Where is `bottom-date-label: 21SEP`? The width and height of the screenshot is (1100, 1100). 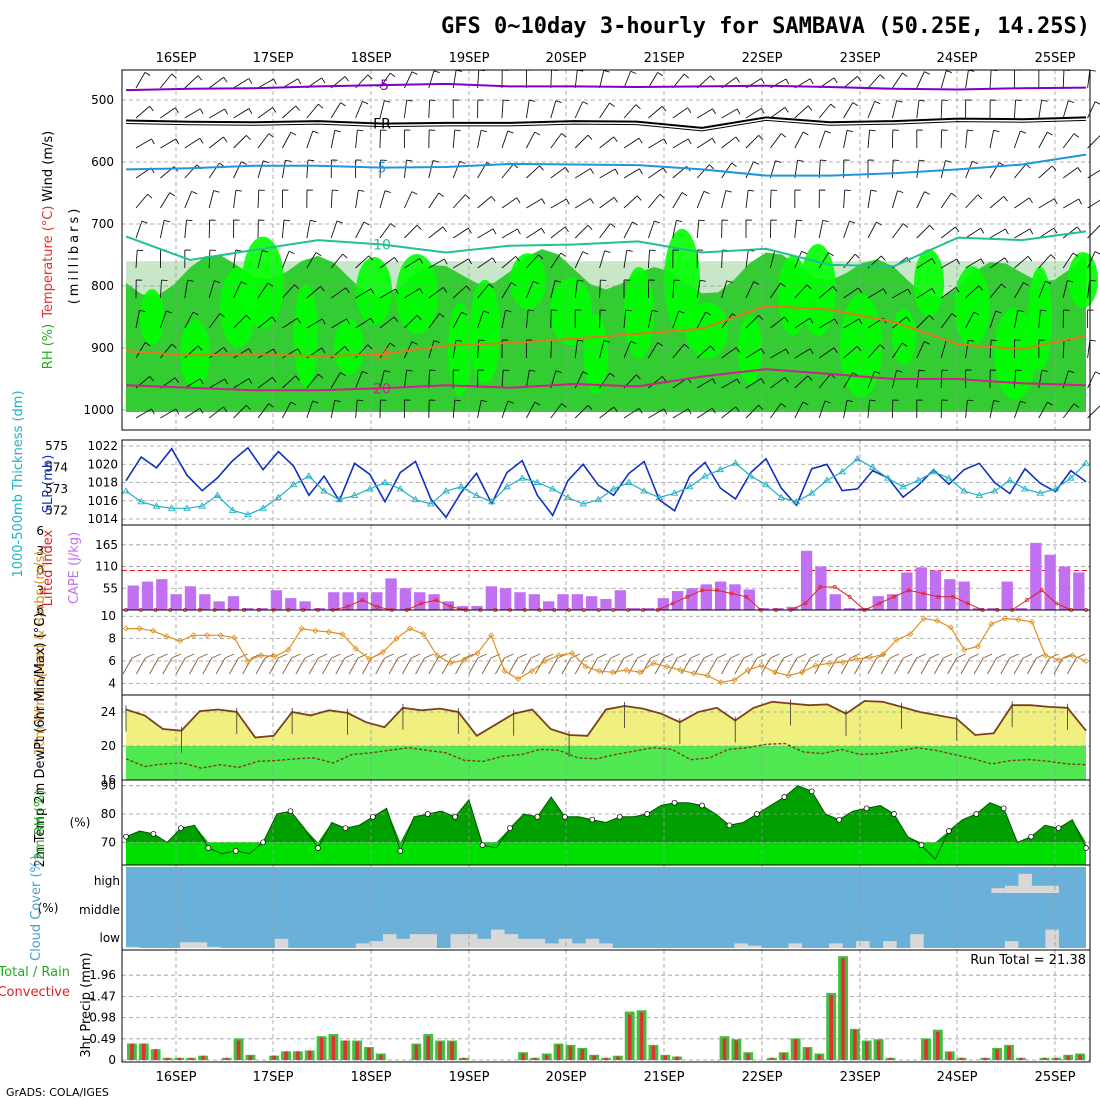 bottom-date-label: 21SEP is located at coordinates (664, 1077).